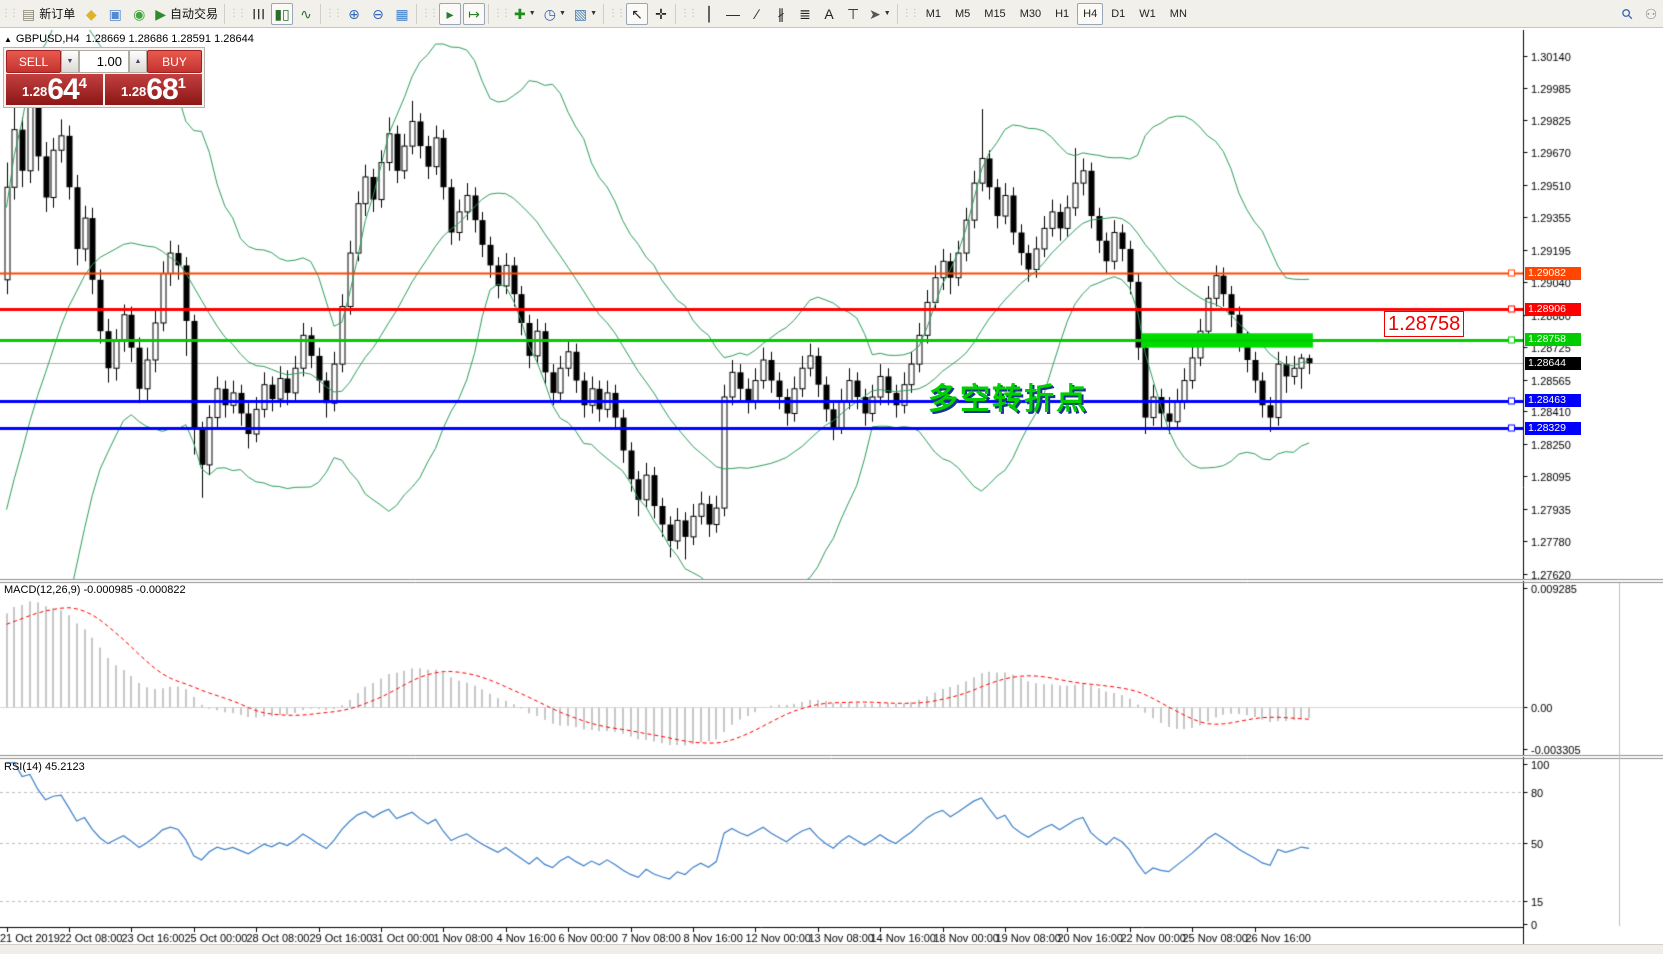 This screenshot has width=1663, height=954. Describe the element at coordinates (115, 14) in the screenshot. I see `market-watch-button: ▣` at that location.